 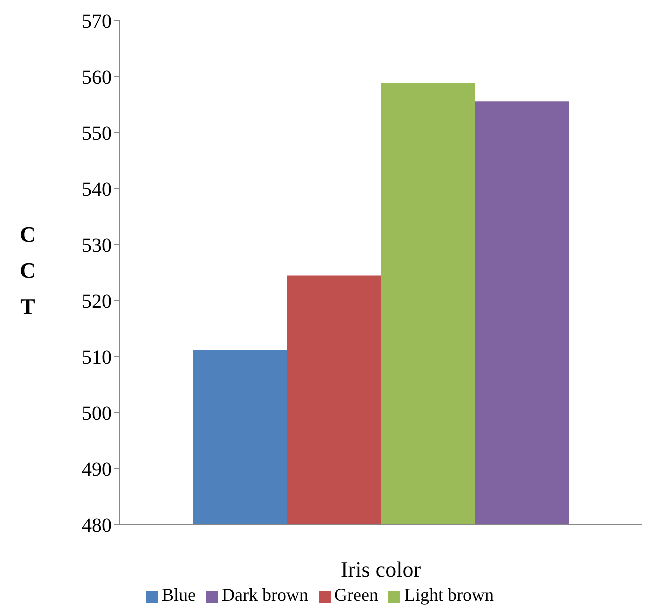 What do you see at coordinates (97, 190) in the screenshot?
I see `y-tick-label: 540` at bounding box center [97, 190].